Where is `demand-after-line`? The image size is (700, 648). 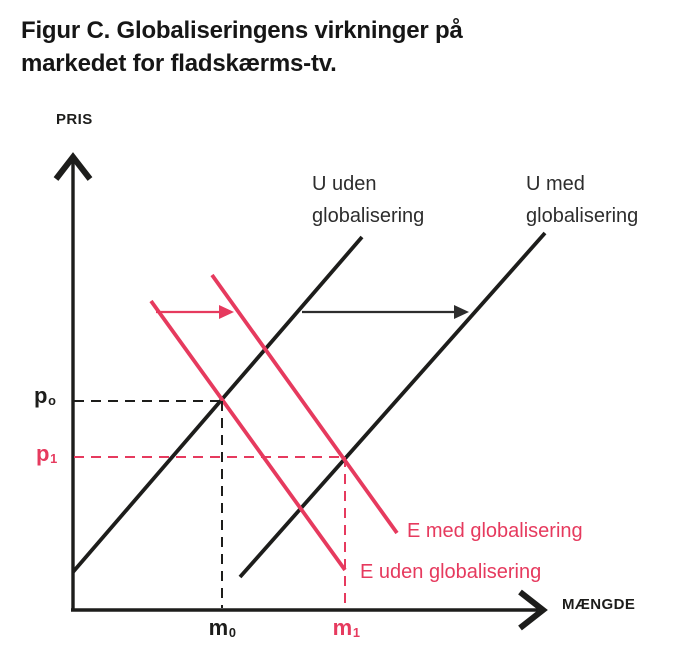 demand-after-line is located at coordinates (304, 404).